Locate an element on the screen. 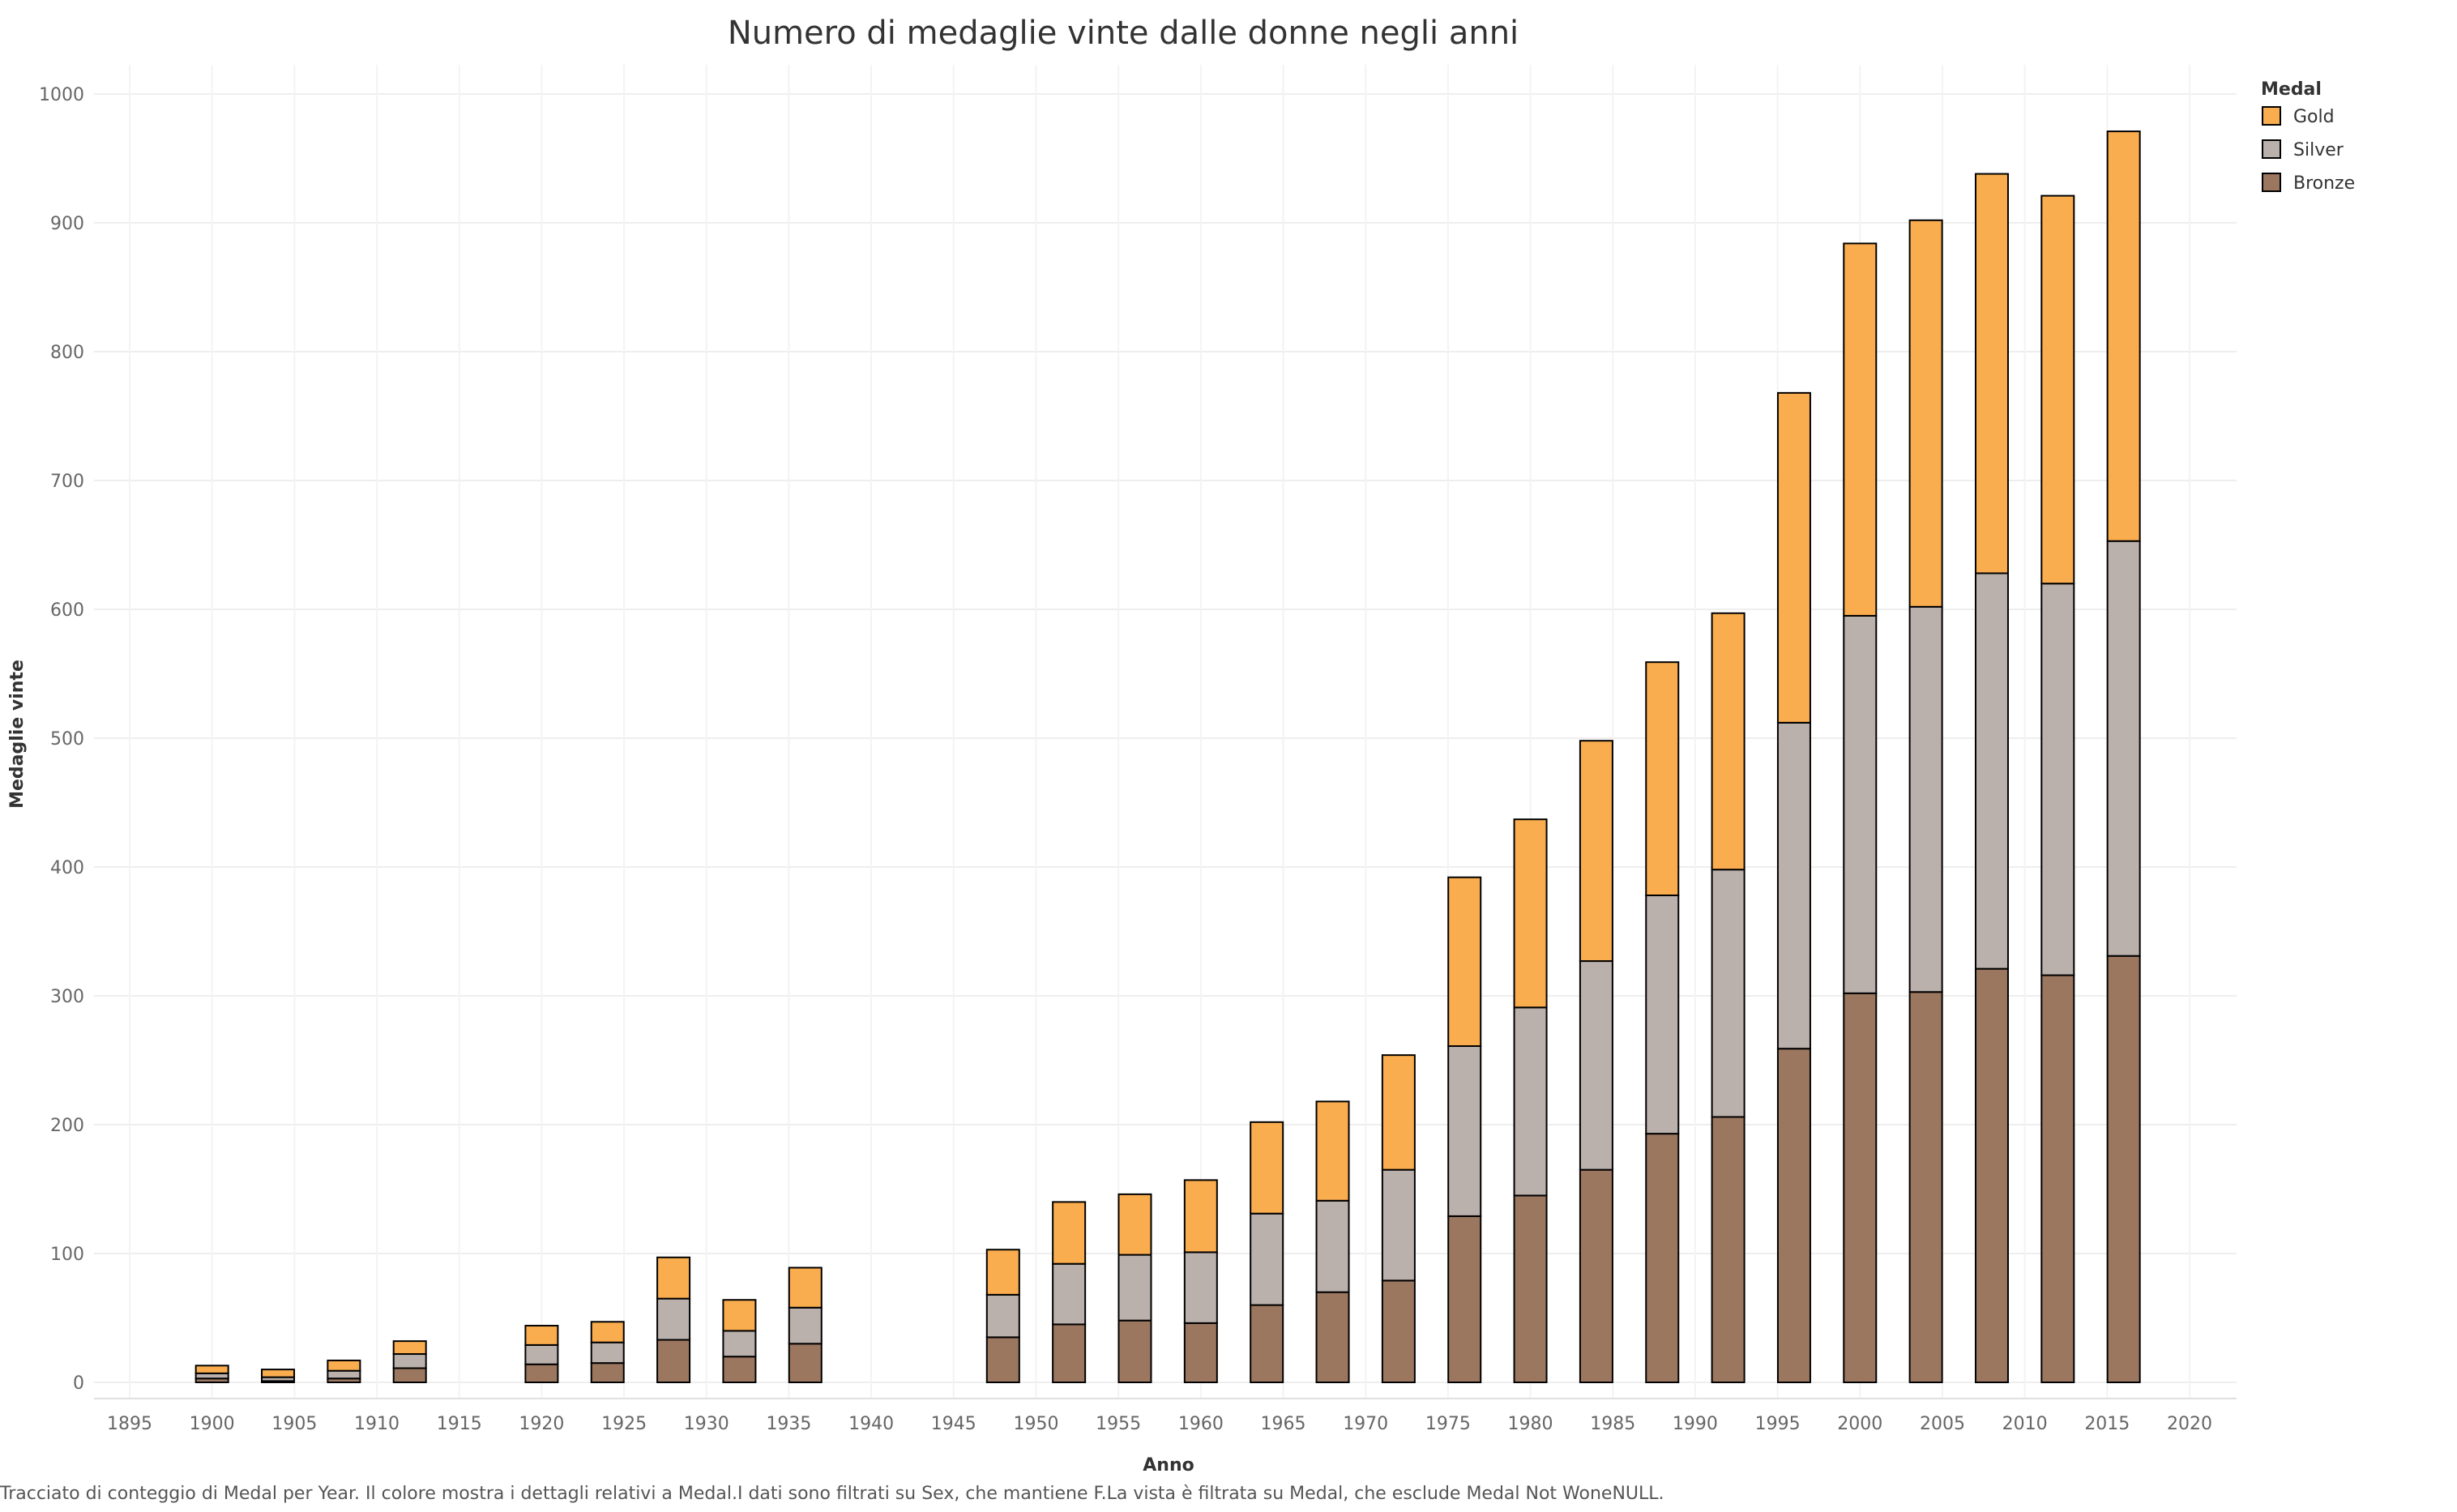  x-tick-label: 1975 is located at coordinates (1448, 1424).